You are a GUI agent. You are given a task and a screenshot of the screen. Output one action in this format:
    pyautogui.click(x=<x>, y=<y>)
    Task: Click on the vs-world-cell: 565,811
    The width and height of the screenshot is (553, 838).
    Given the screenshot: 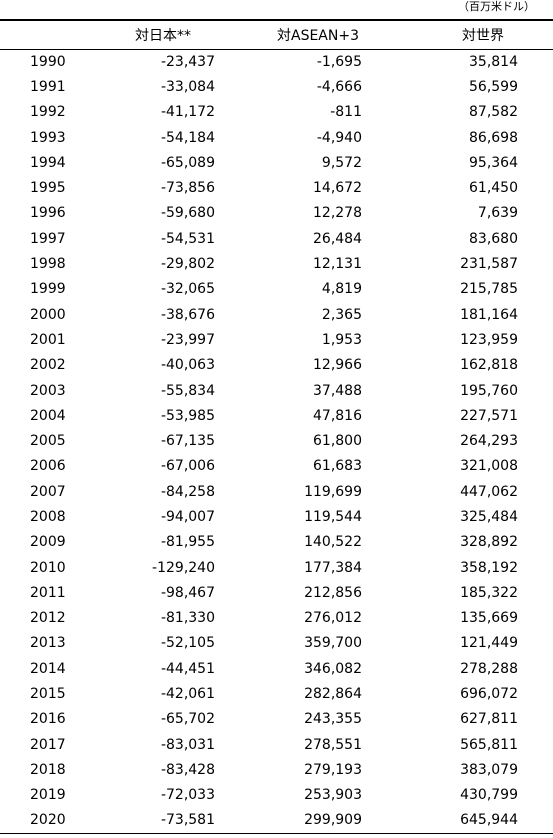 What is the action you would take?
    pyautogui.click(x=489, y=744)
    